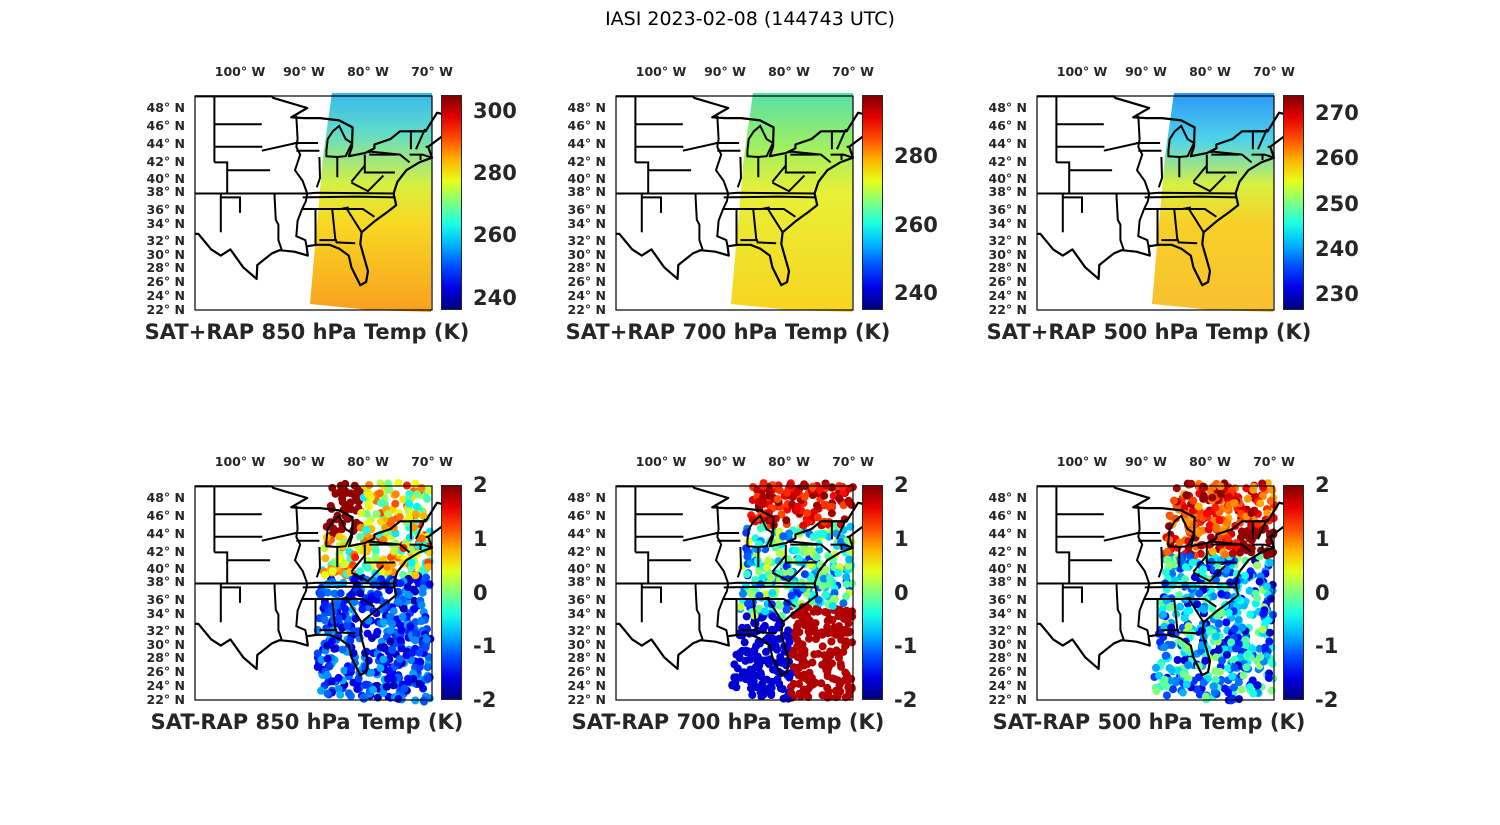 The width and height of the screenshot is (1500, 825). I want to click on lat-tick-label: 40° N, so click(586, 568).